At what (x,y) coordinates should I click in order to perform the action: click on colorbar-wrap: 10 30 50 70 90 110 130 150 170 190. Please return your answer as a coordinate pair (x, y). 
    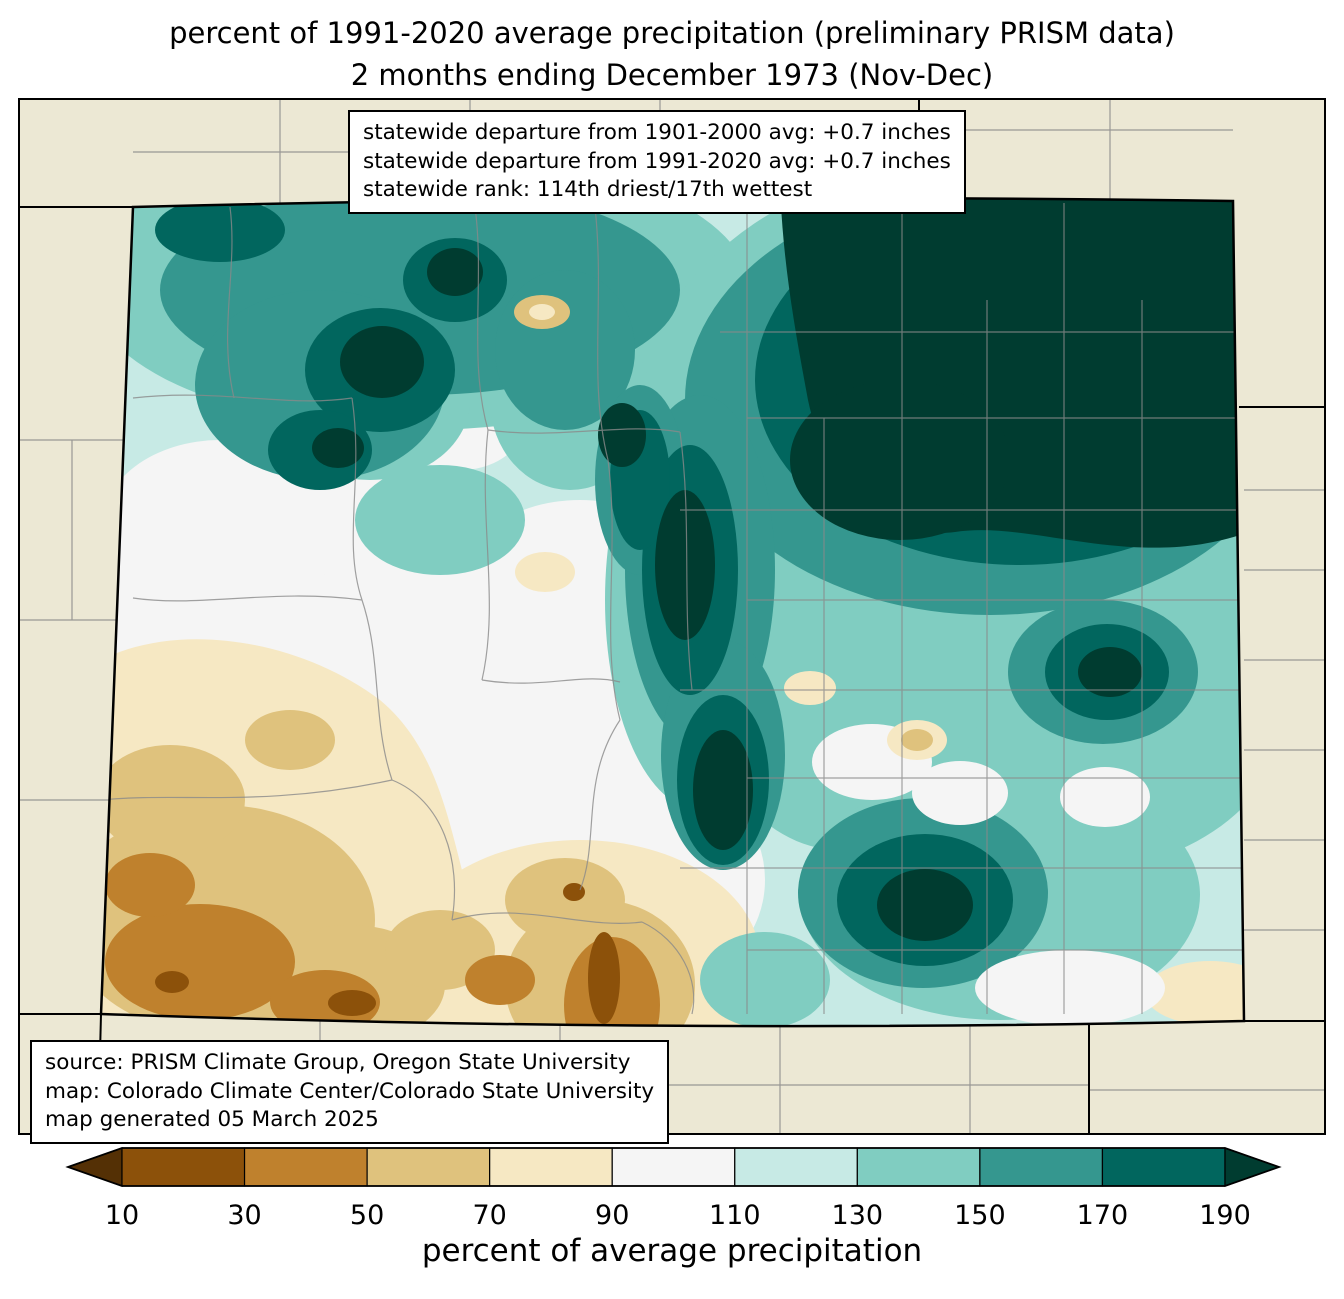
    Looking at the image, I should click on (672, 1192).